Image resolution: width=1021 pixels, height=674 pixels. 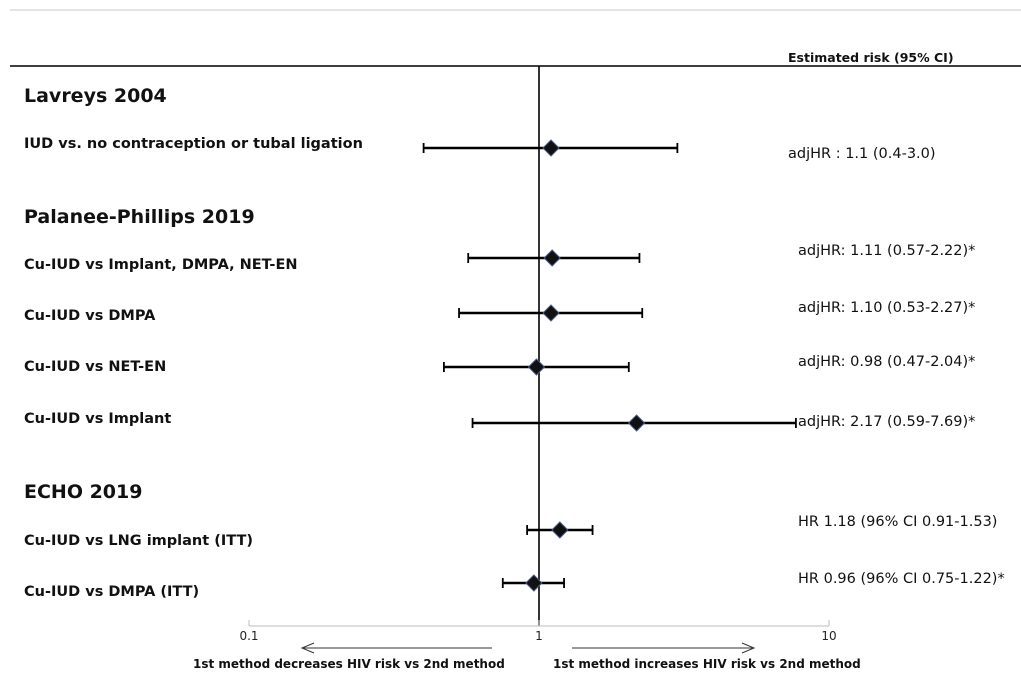 I want to click on x-tick-label: 1, so click(x=539, y=636).